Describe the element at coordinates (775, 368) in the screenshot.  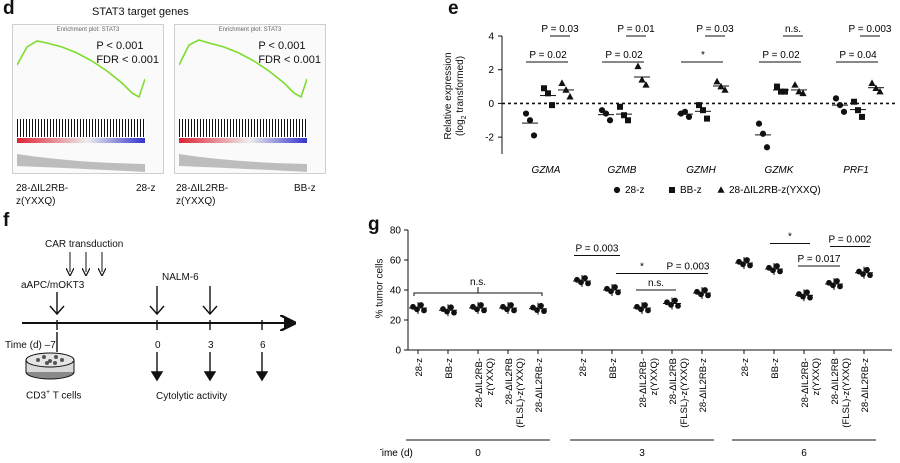
I see `panel-g-xtick-label: BB-z` at that location.